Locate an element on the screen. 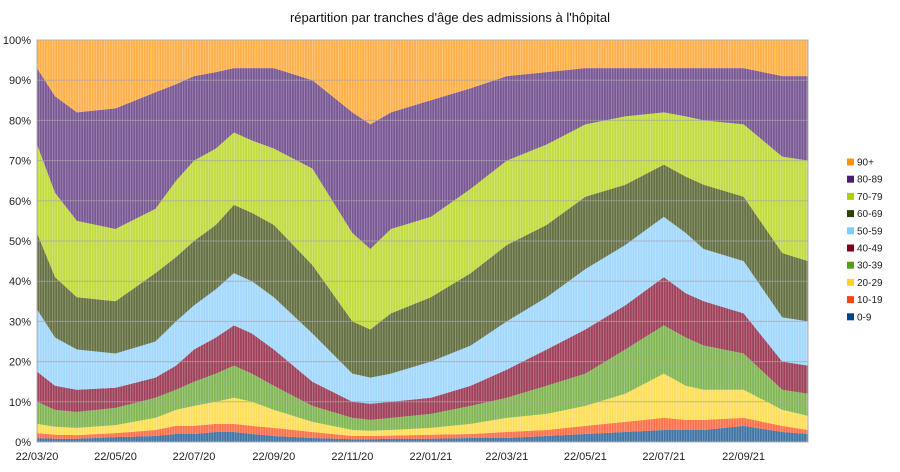  legend-item: 80-89 is located at coordinates (865, 180).